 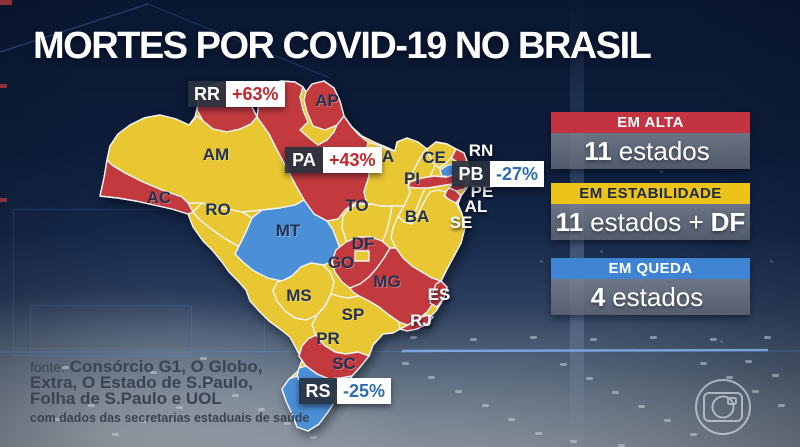 I want to click on legend-suffix: DF, so click(x=728, y=221).